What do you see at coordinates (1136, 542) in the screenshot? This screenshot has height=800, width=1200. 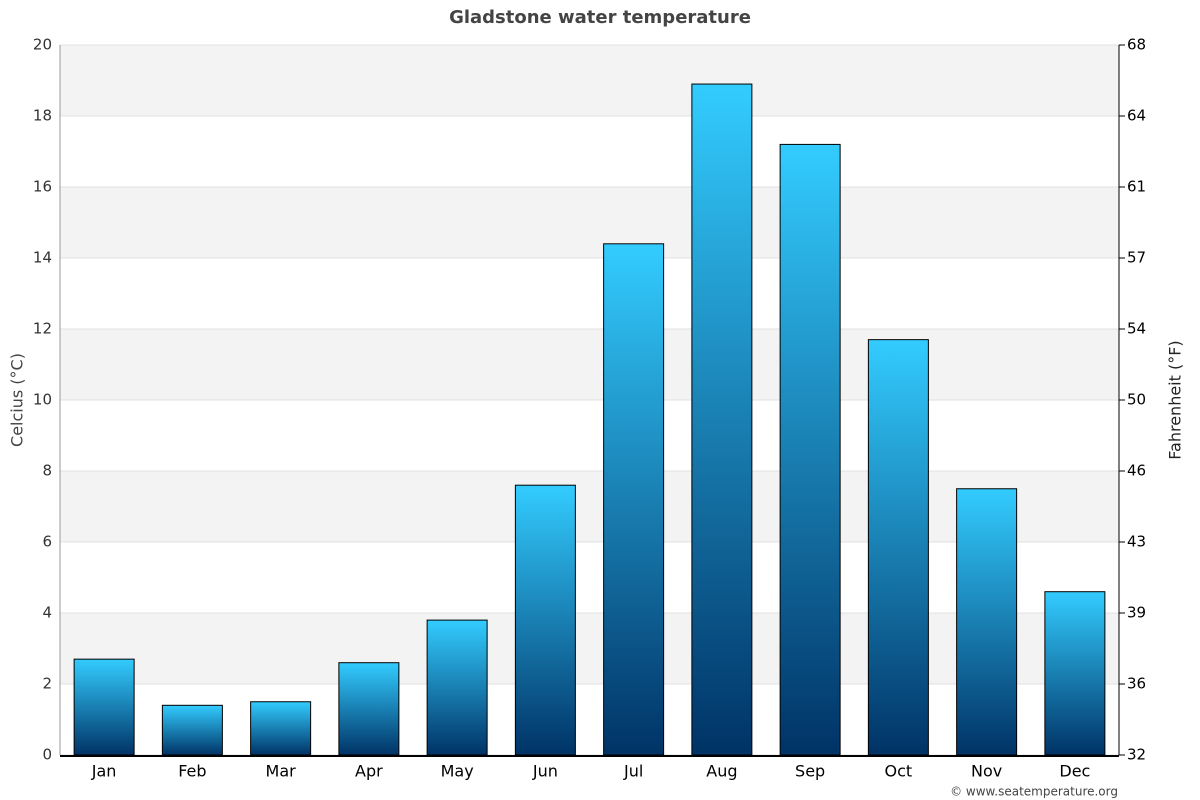 I see `y2-tick-label: 43` at bounding box center [1136, 542].